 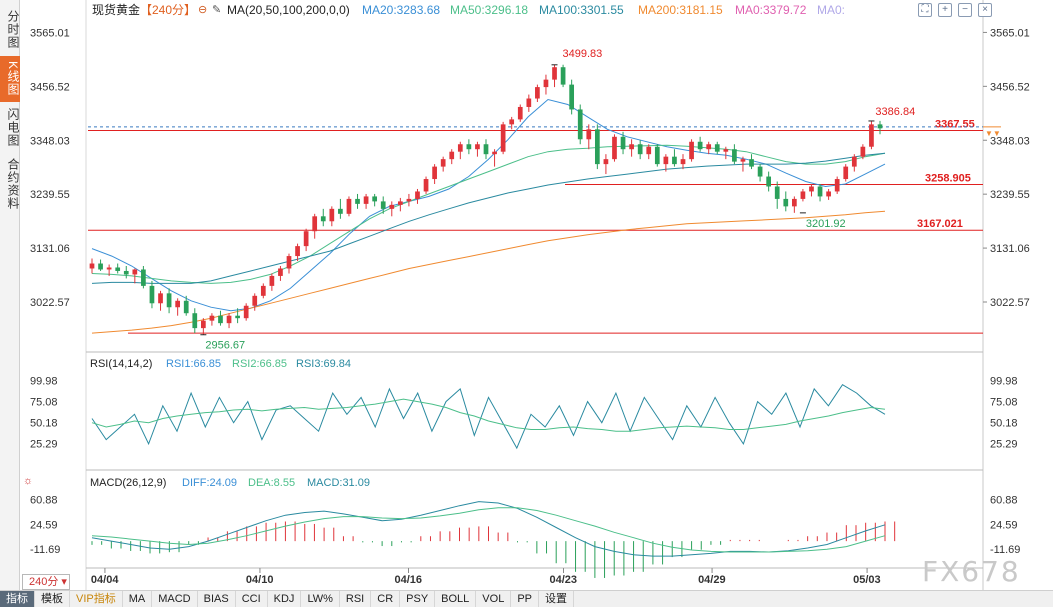 I want to click on rsi-tick-label-left: 25.29, so click(x=44, y=445).